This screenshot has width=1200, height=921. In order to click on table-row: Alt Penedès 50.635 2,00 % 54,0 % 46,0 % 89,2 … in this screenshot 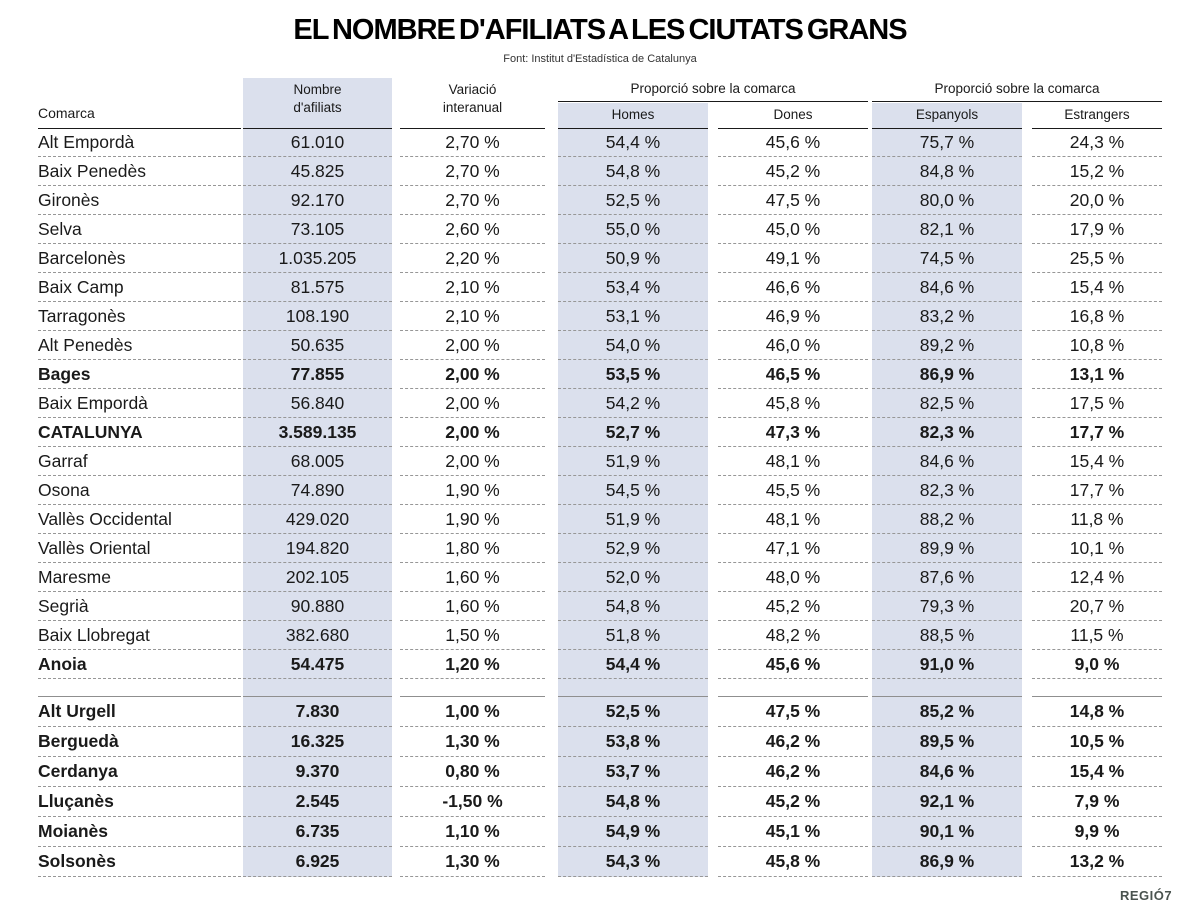, I will do `click(600, 345)`.